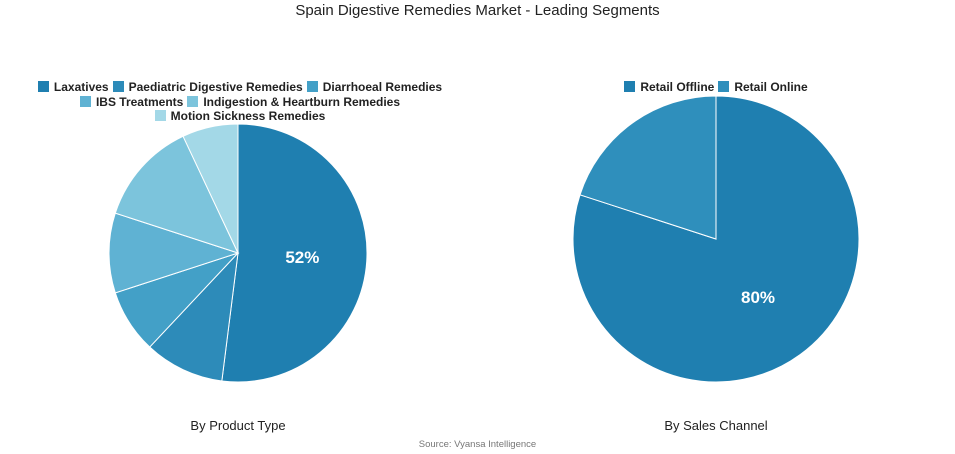  I want to click on subtitle-sales-channel: By Sales Channel, so click(716, 425).